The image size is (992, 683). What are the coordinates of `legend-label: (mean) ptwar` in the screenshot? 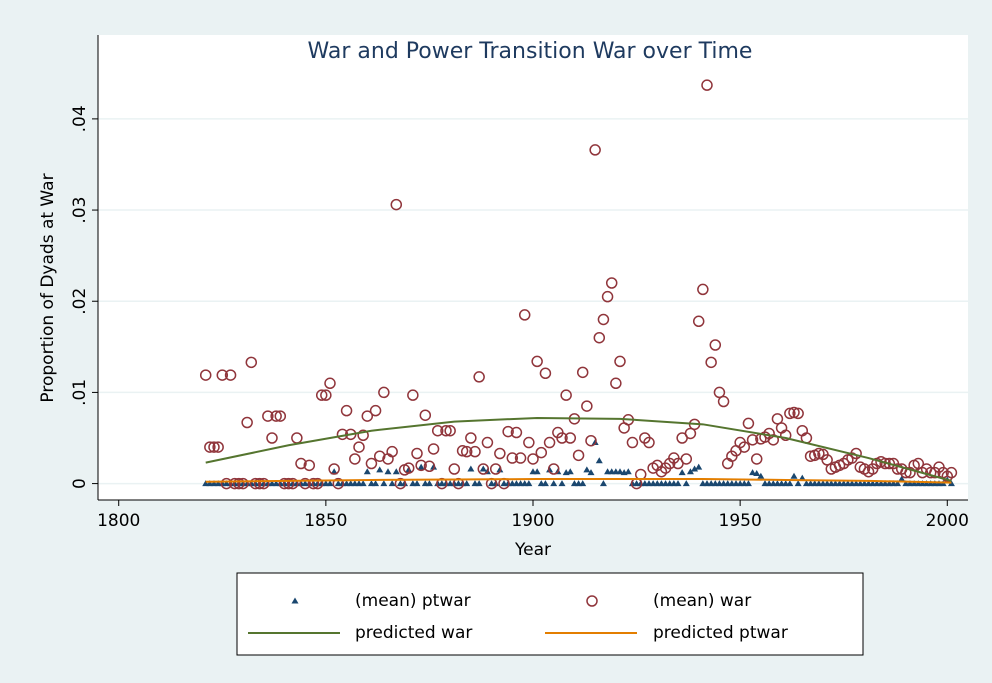 It's located at (413, 601).